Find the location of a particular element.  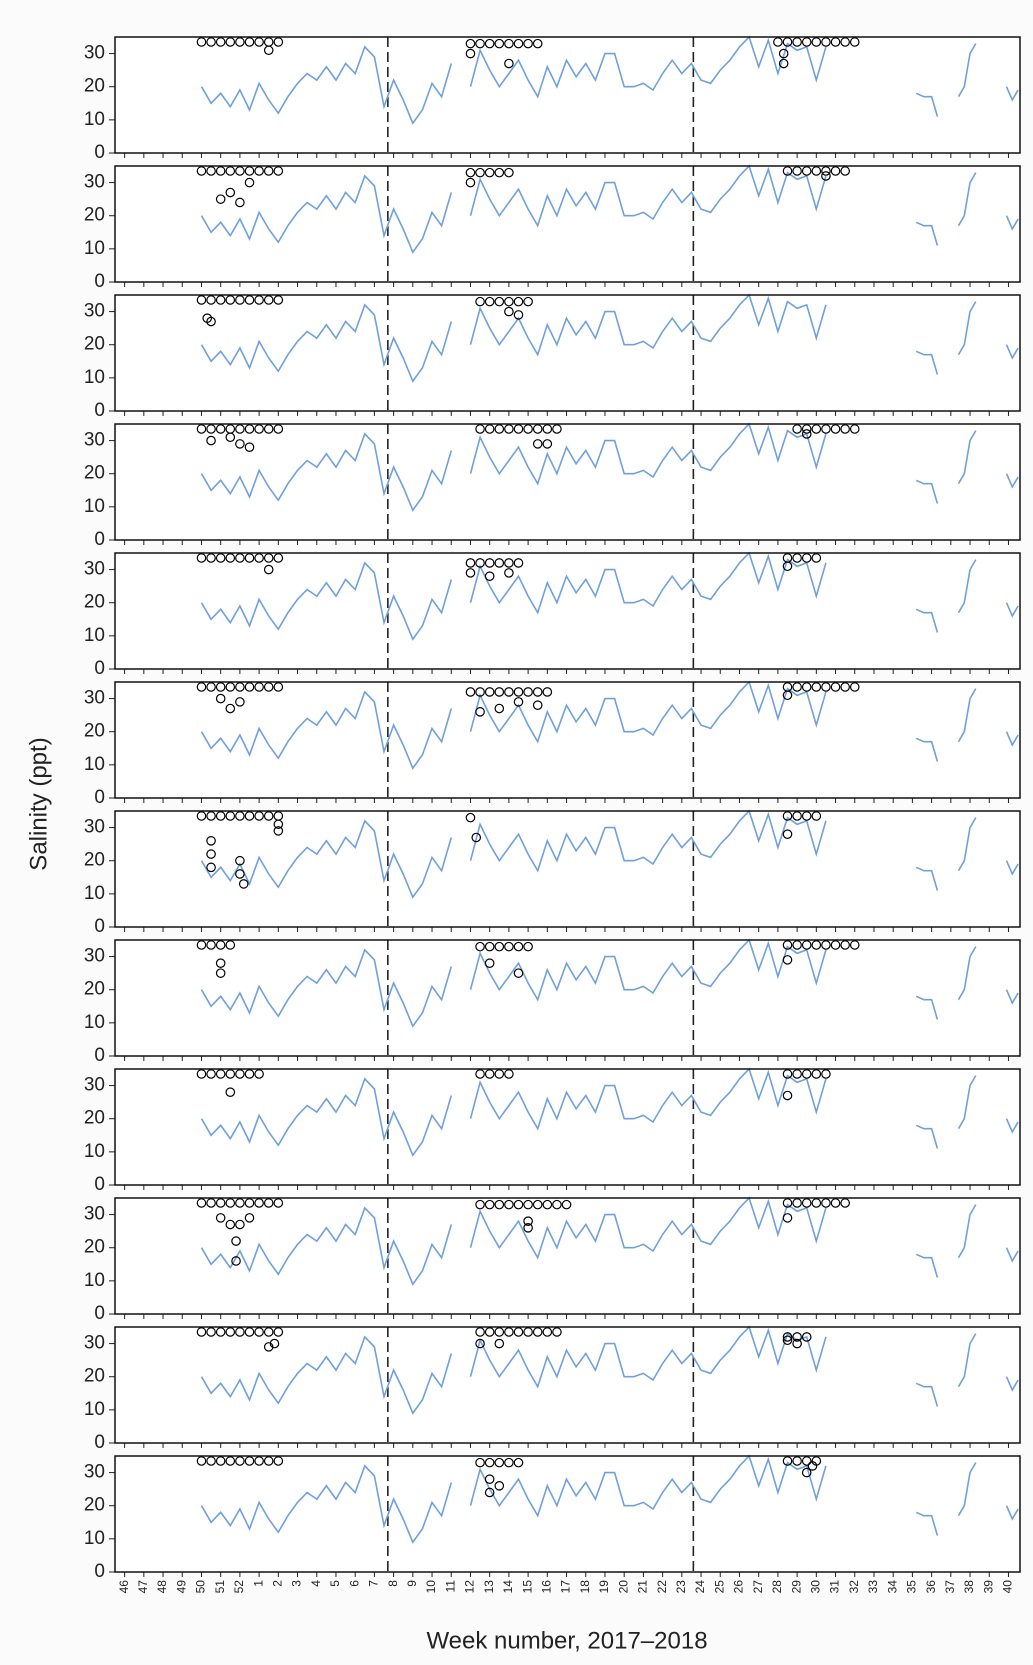

x-tick-label: 18 is located at coordinates (585, 1587).